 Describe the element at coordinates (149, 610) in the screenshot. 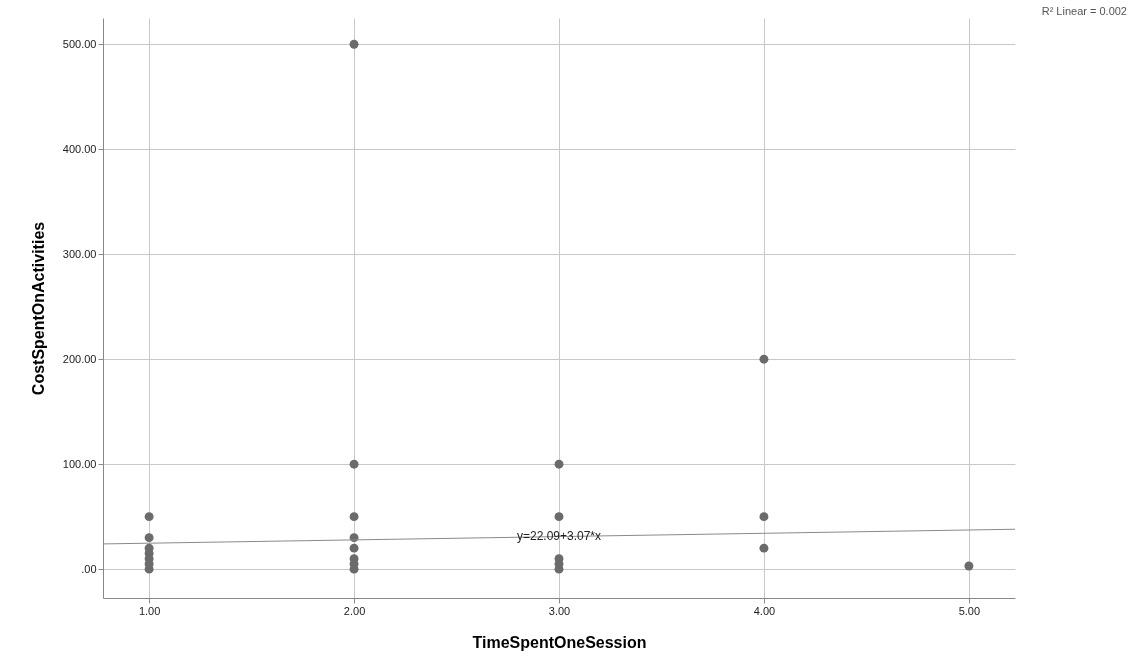

I see `x-tick-label: 1.00` at that location.